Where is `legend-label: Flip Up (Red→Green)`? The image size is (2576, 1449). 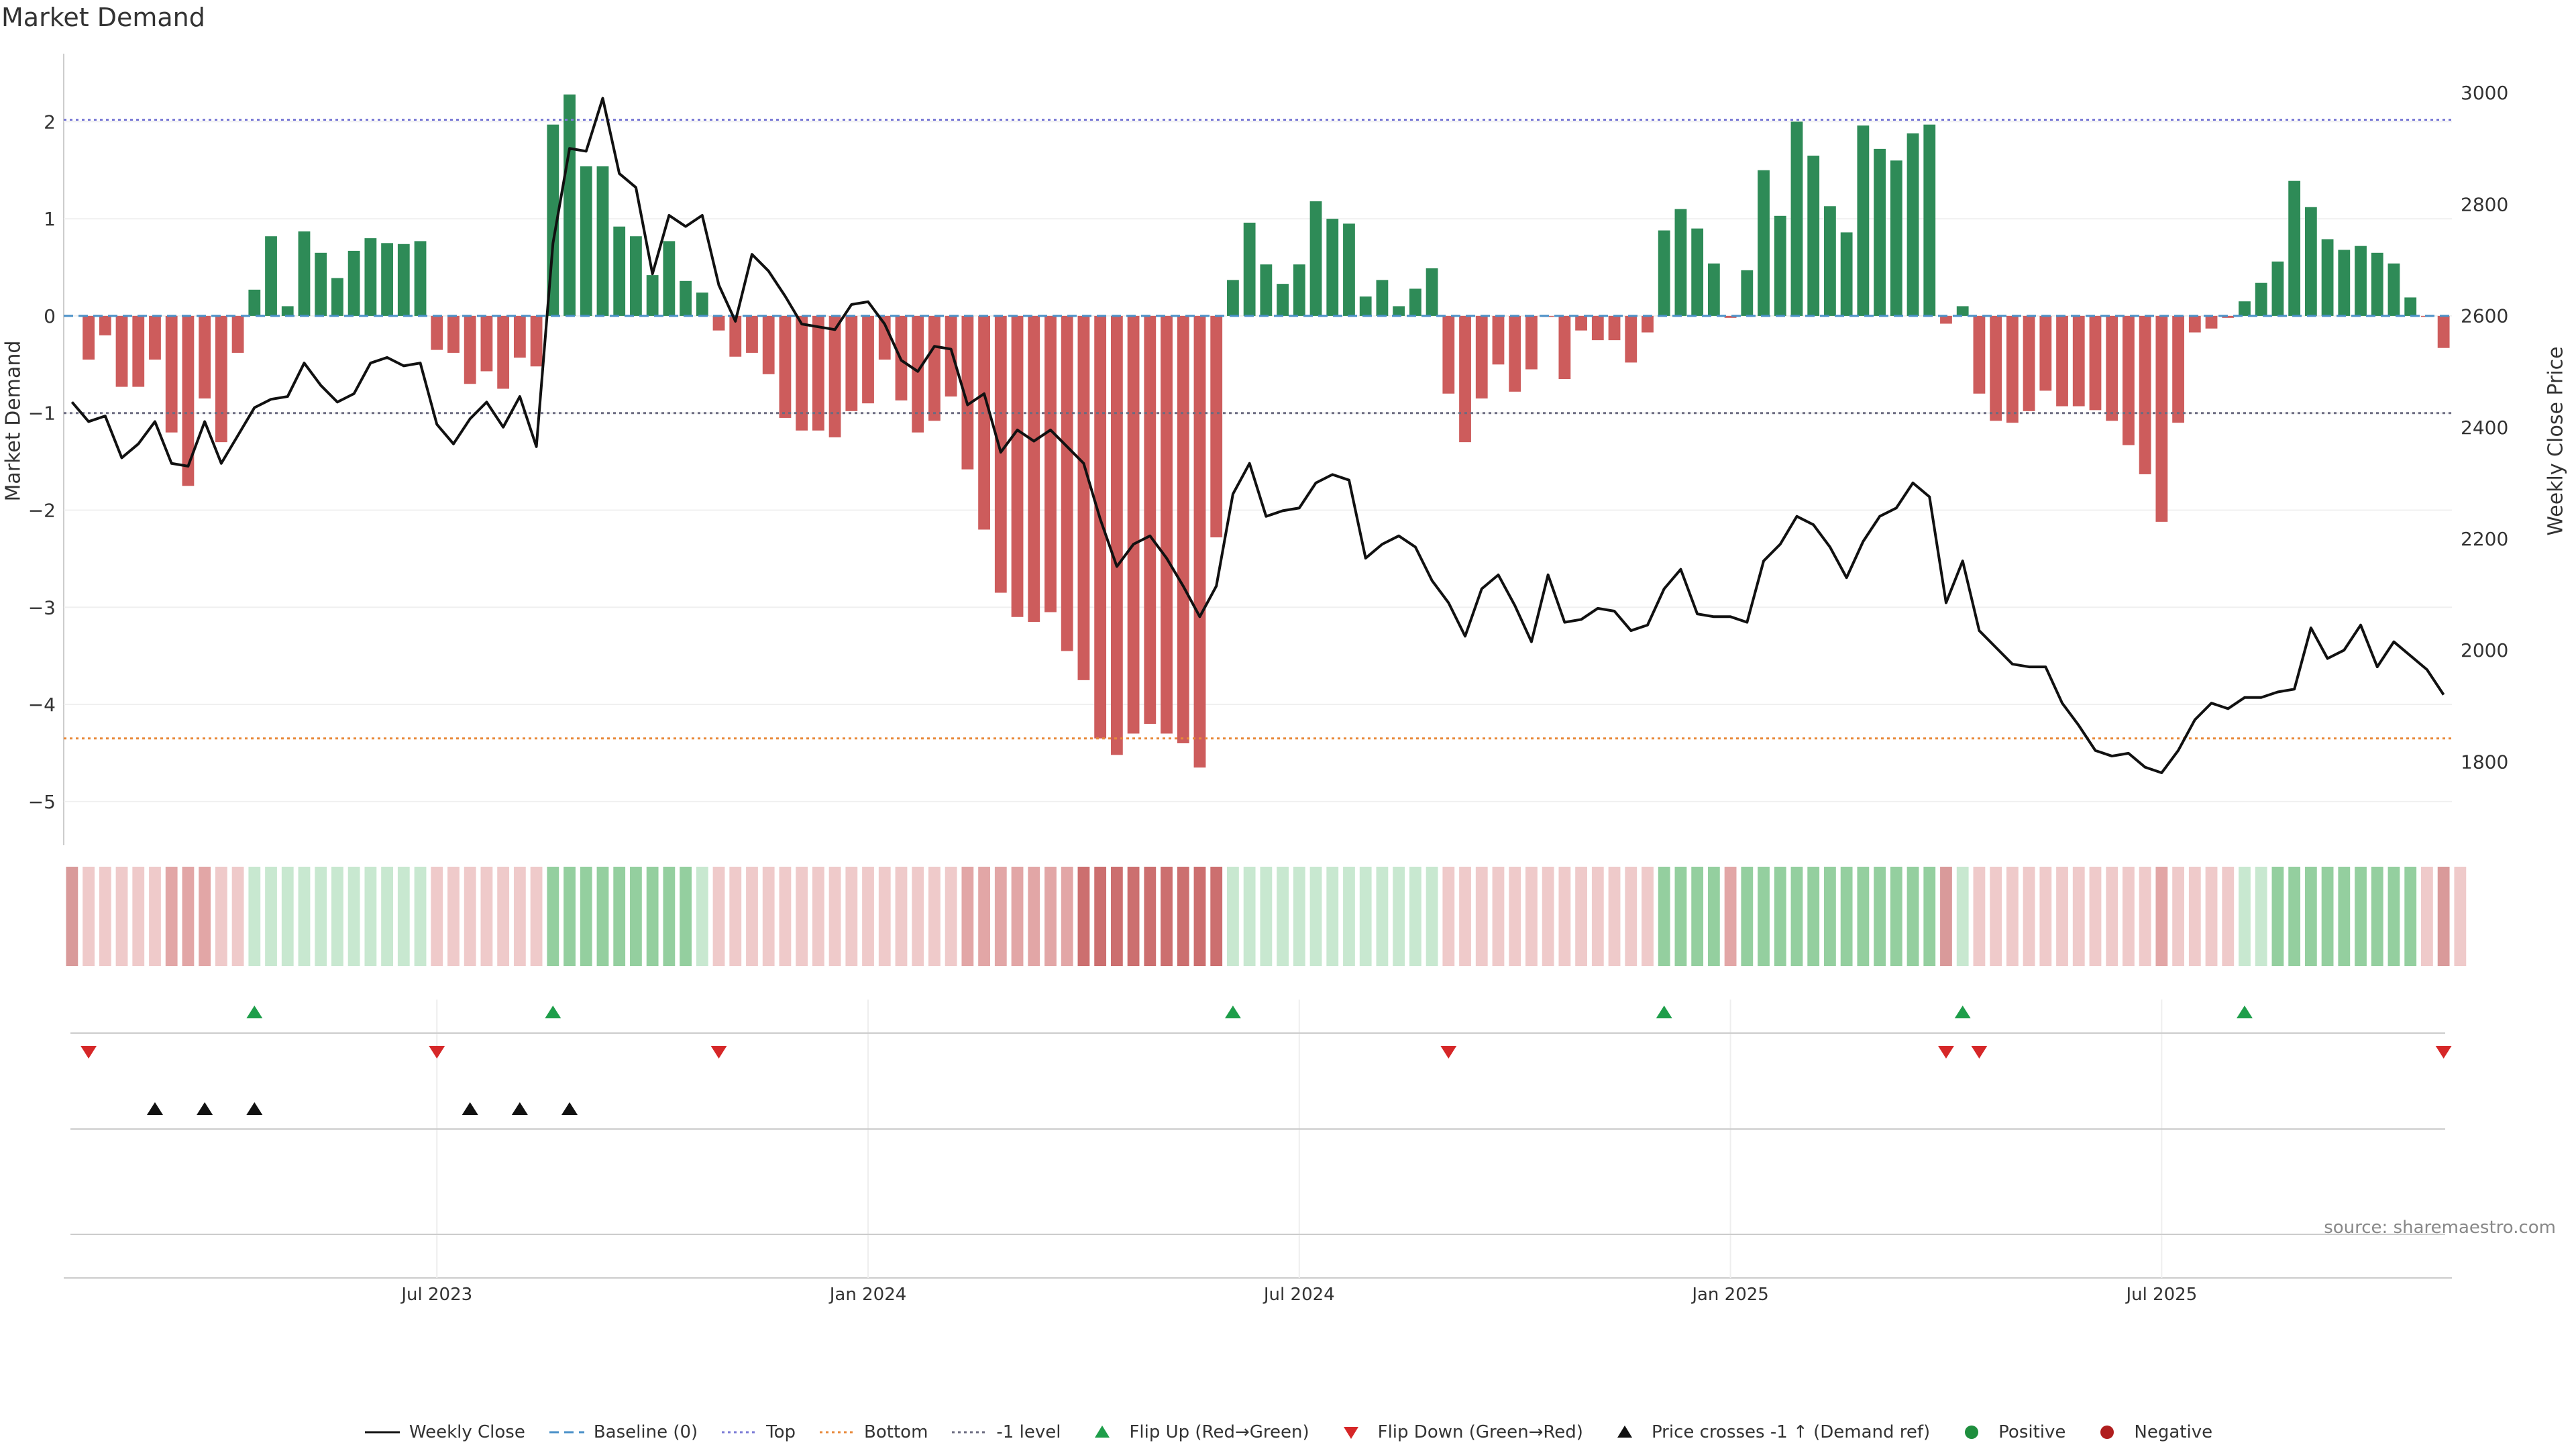 legend-label: Flip Up (Red→Green) is located at coordinates (1219, 1432).